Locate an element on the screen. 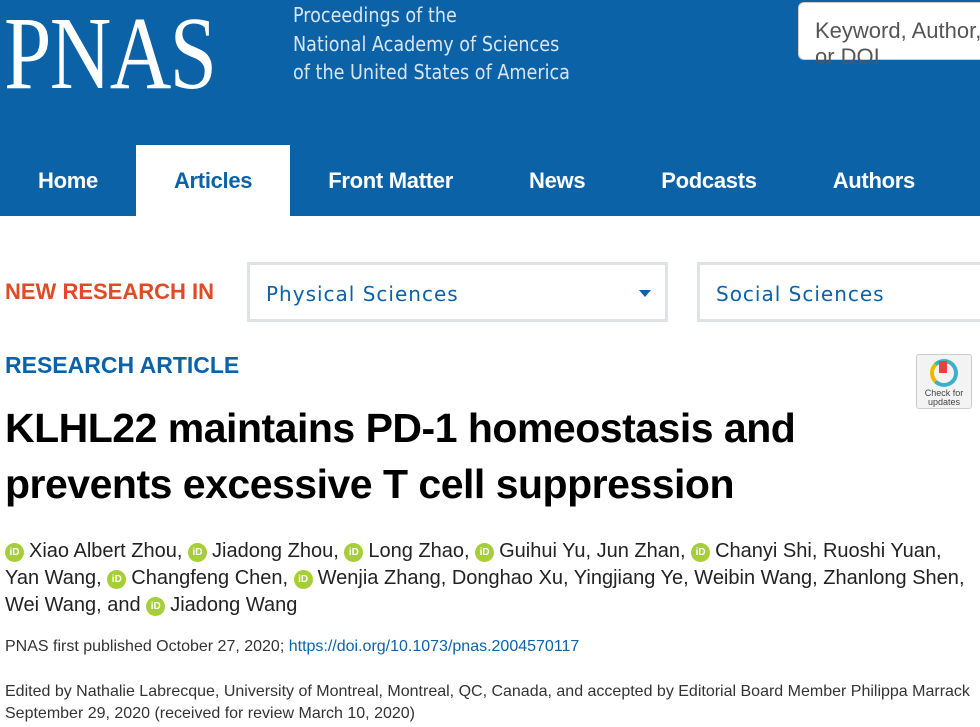 The height and width of the screenshot is (727, 980). tagline-line: Proceedings of the is located at coordinates (375, 15).